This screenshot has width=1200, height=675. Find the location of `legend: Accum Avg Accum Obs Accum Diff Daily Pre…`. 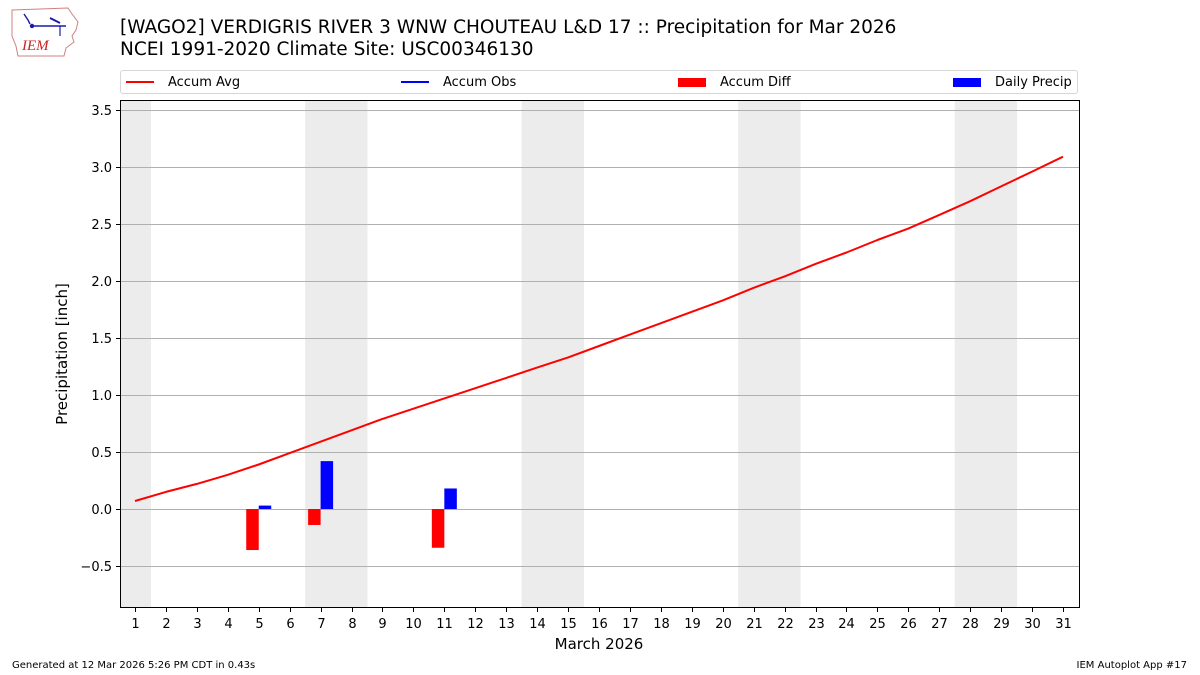

legend: Accum Avg Accum Obs Accum Diff Daily Pre… is located at coordinates (599, 82).